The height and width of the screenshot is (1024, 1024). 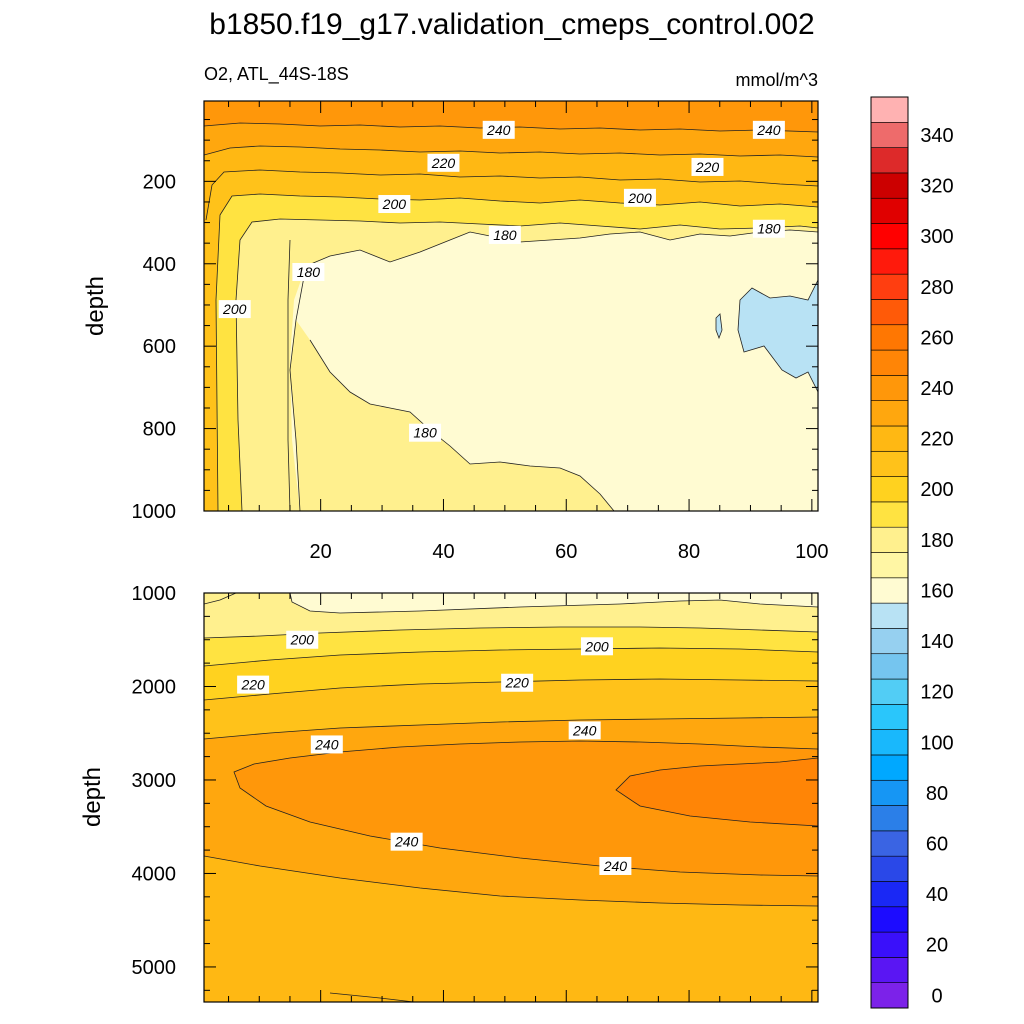 I want to click on contour-label-text: 240, so click(x=326, y=744).